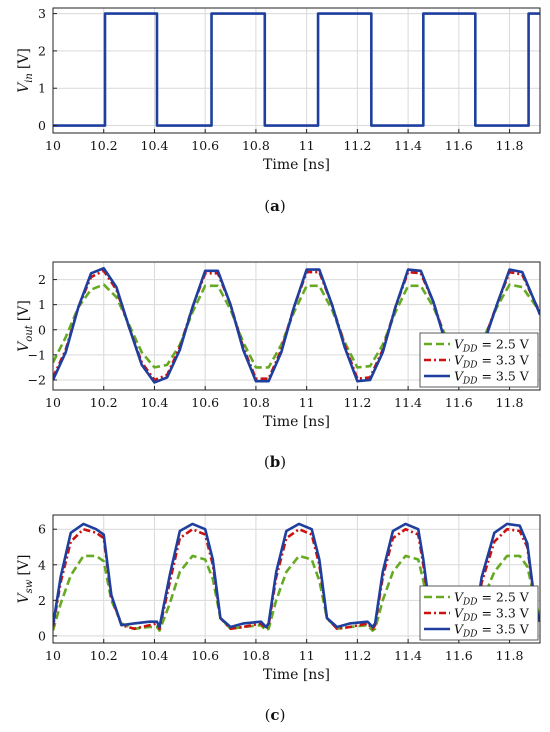  What do you see at coordinates (42, 564) in the screenshot?
I see `y-tick-label: 4` at bounding box center [42, 564].